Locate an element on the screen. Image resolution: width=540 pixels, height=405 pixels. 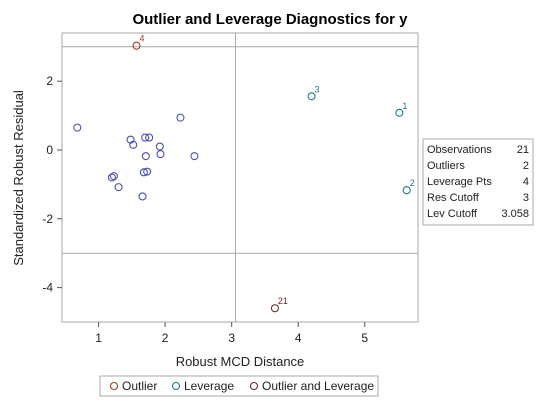
stat-value: 2 is located at coordinates (526, 166).